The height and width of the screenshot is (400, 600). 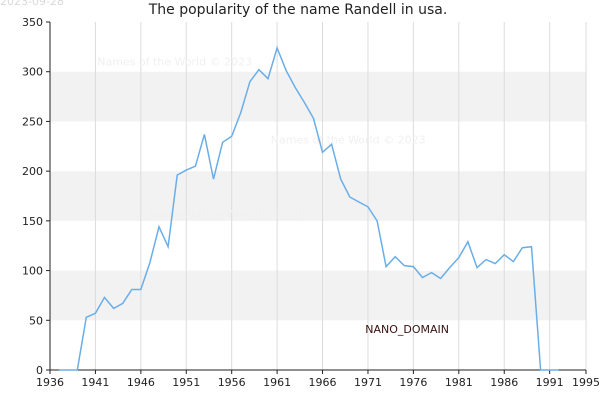 What do you see at coordinates (141, 382) in the screenshot?
I see `x-tick-label: 1946` at bounding box center [141, 382].